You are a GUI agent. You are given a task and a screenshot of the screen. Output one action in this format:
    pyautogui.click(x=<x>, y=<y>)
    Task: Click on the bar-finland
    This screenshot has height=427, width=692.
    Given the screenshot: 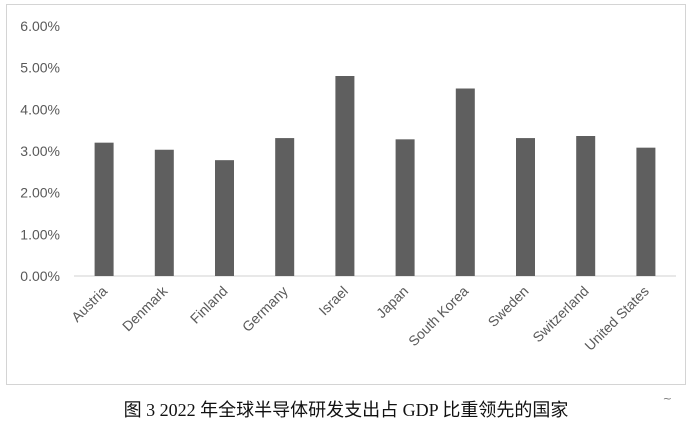 What is the action you would take?
    pyautogui.click(x=224, y=218)
    